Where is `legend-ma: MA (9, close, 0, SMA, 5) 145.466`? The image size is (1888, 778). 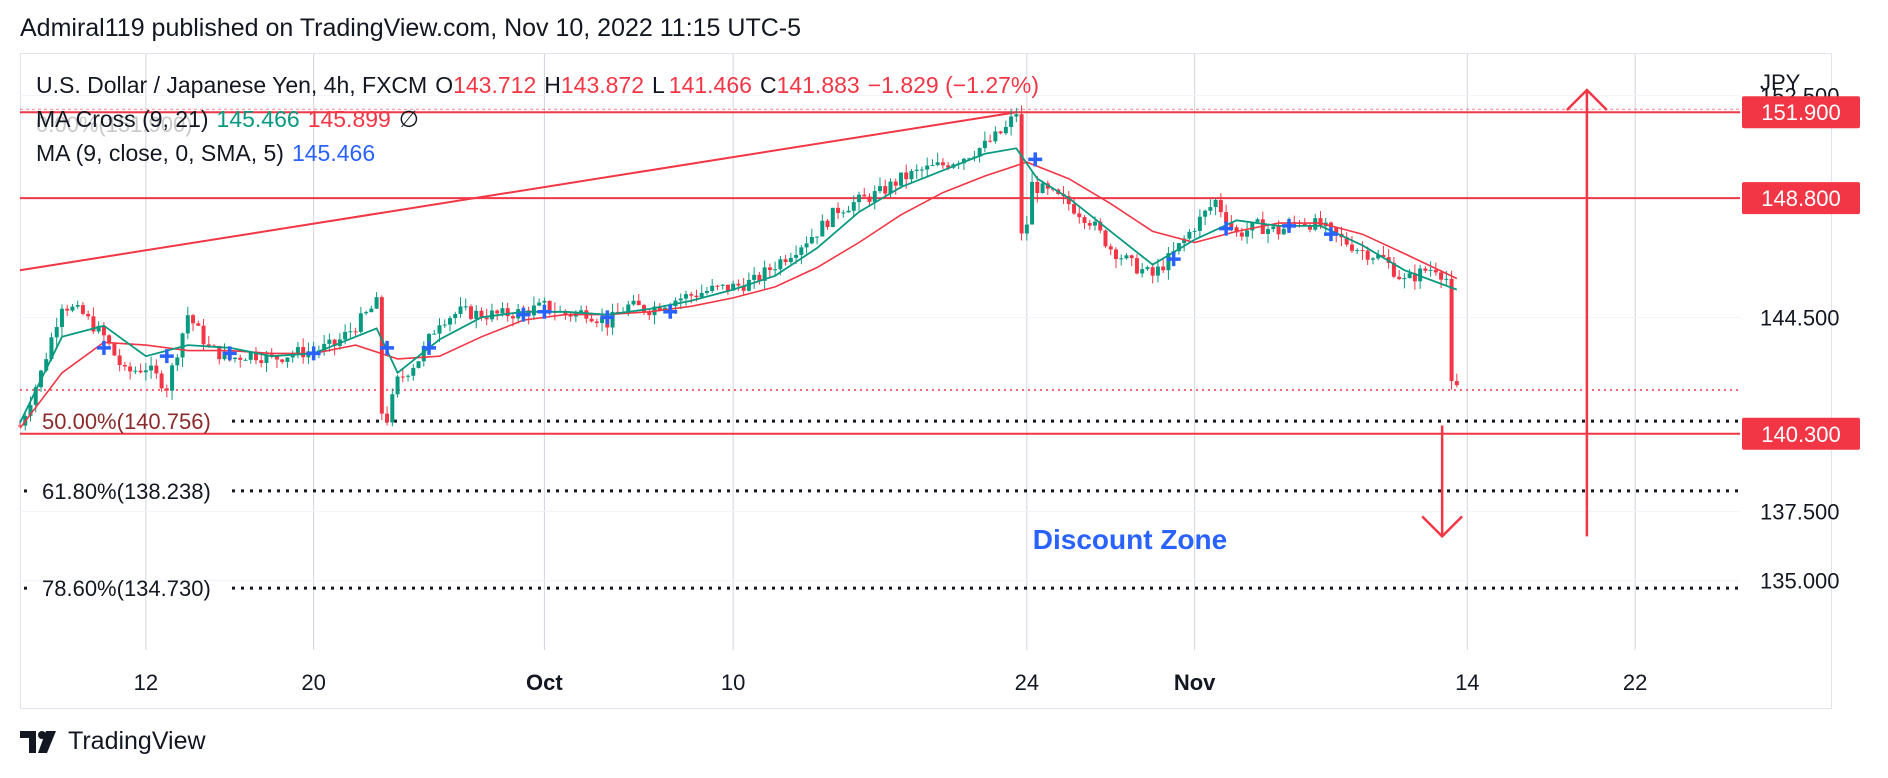 legend-ma: MA (9, close, 0, SMA, 5) 145.466 is located at coordinates (209, 153).